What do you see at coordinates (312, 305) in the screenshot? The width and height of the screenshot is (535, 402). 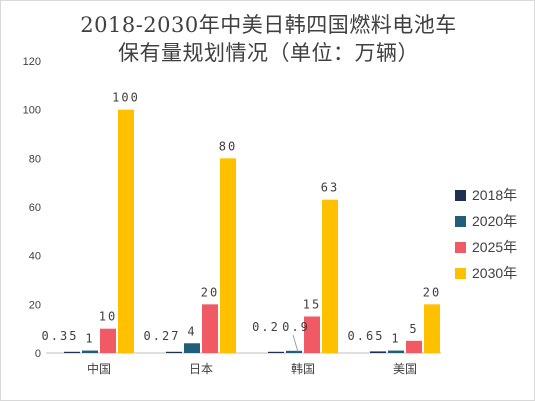 I see `data-label: 15` at bounding box center [312, 305].